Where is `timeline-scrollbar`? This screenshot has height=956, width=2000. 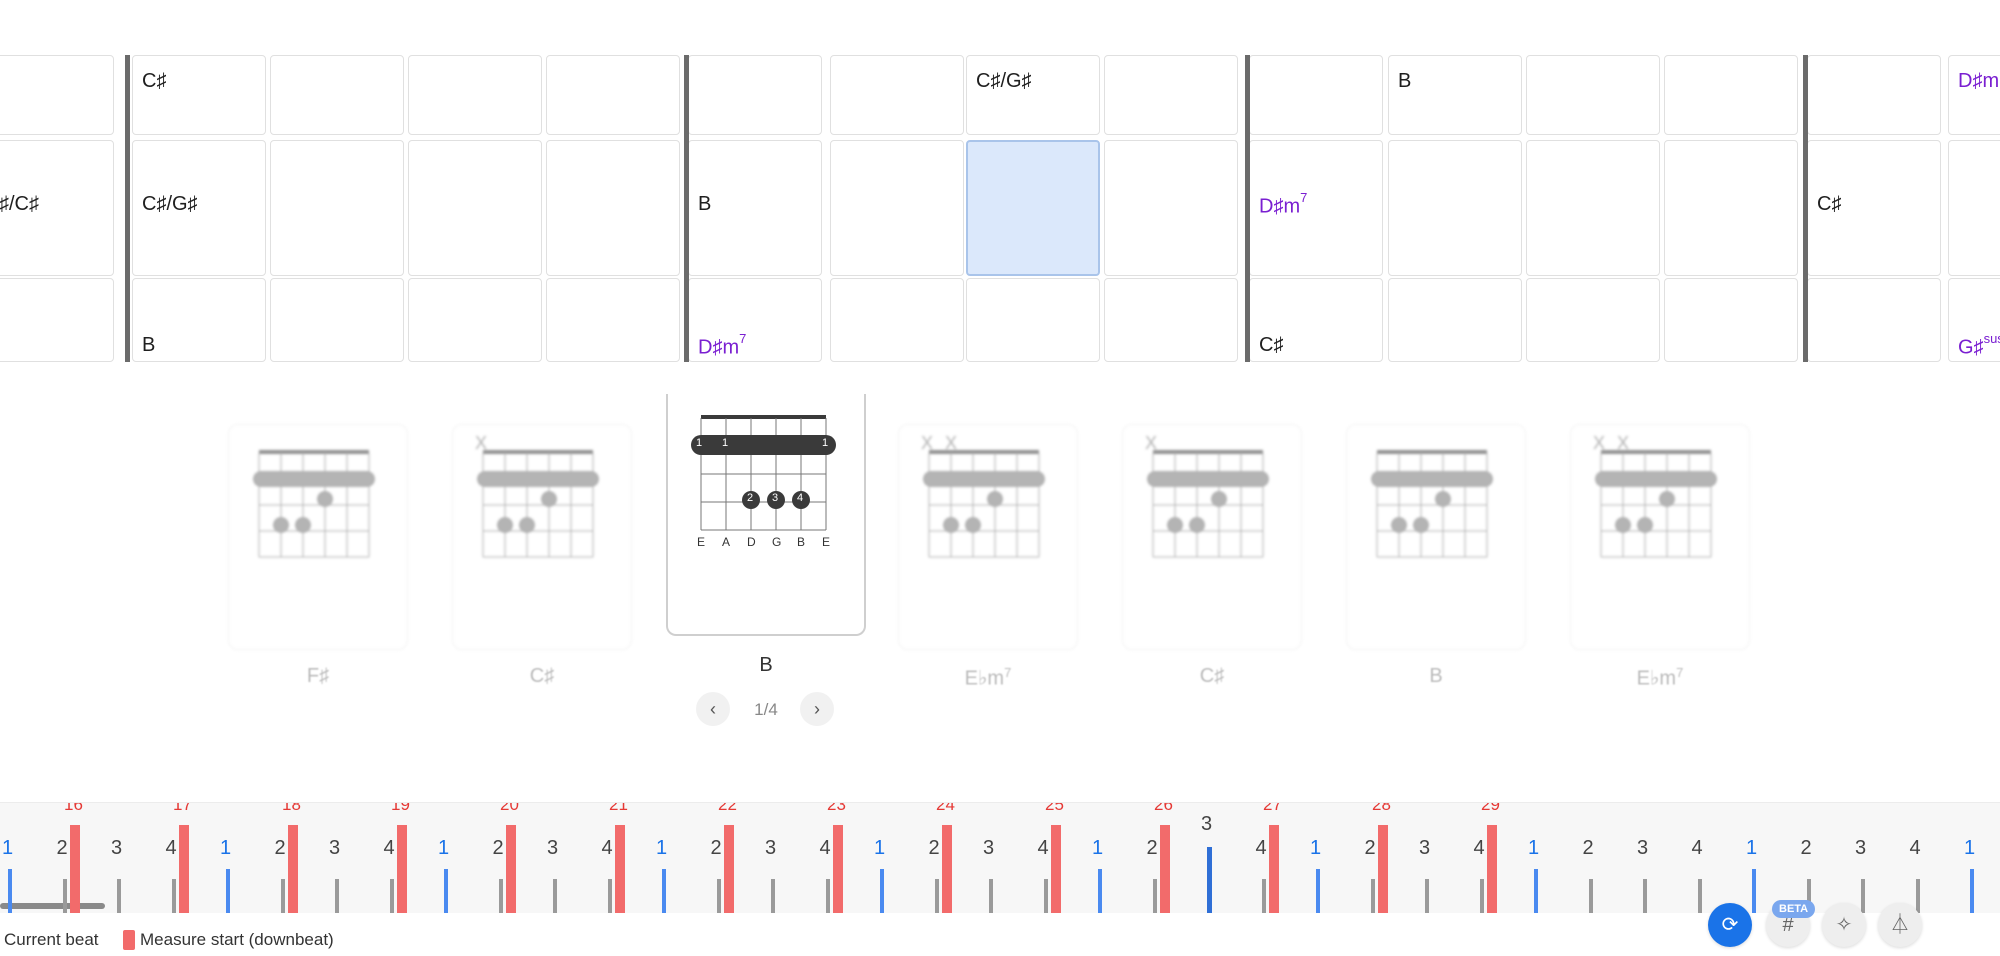
timeline-scrollbar is located at coordinates (52, 906).